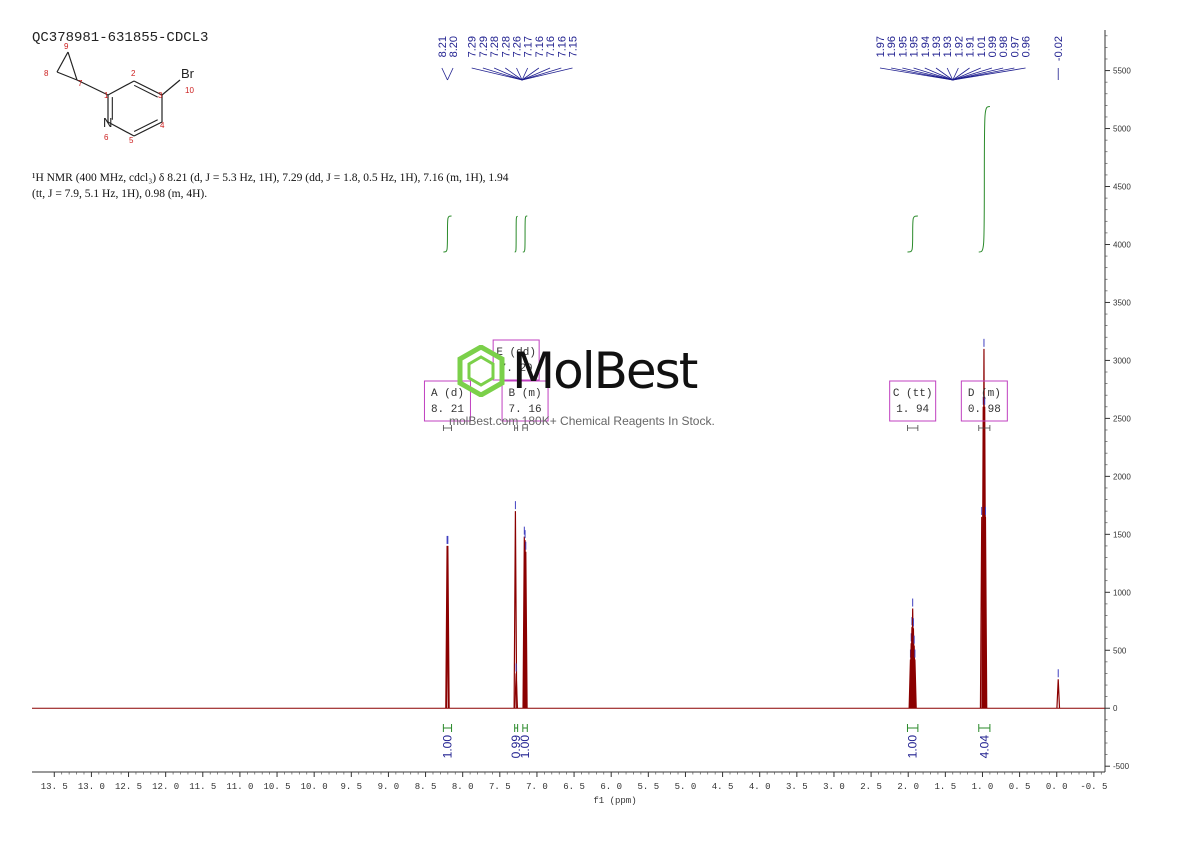 This screenshot has height=841, width=1190. I want to click on multiplet-shift: 7. 16, so click(525, 410).